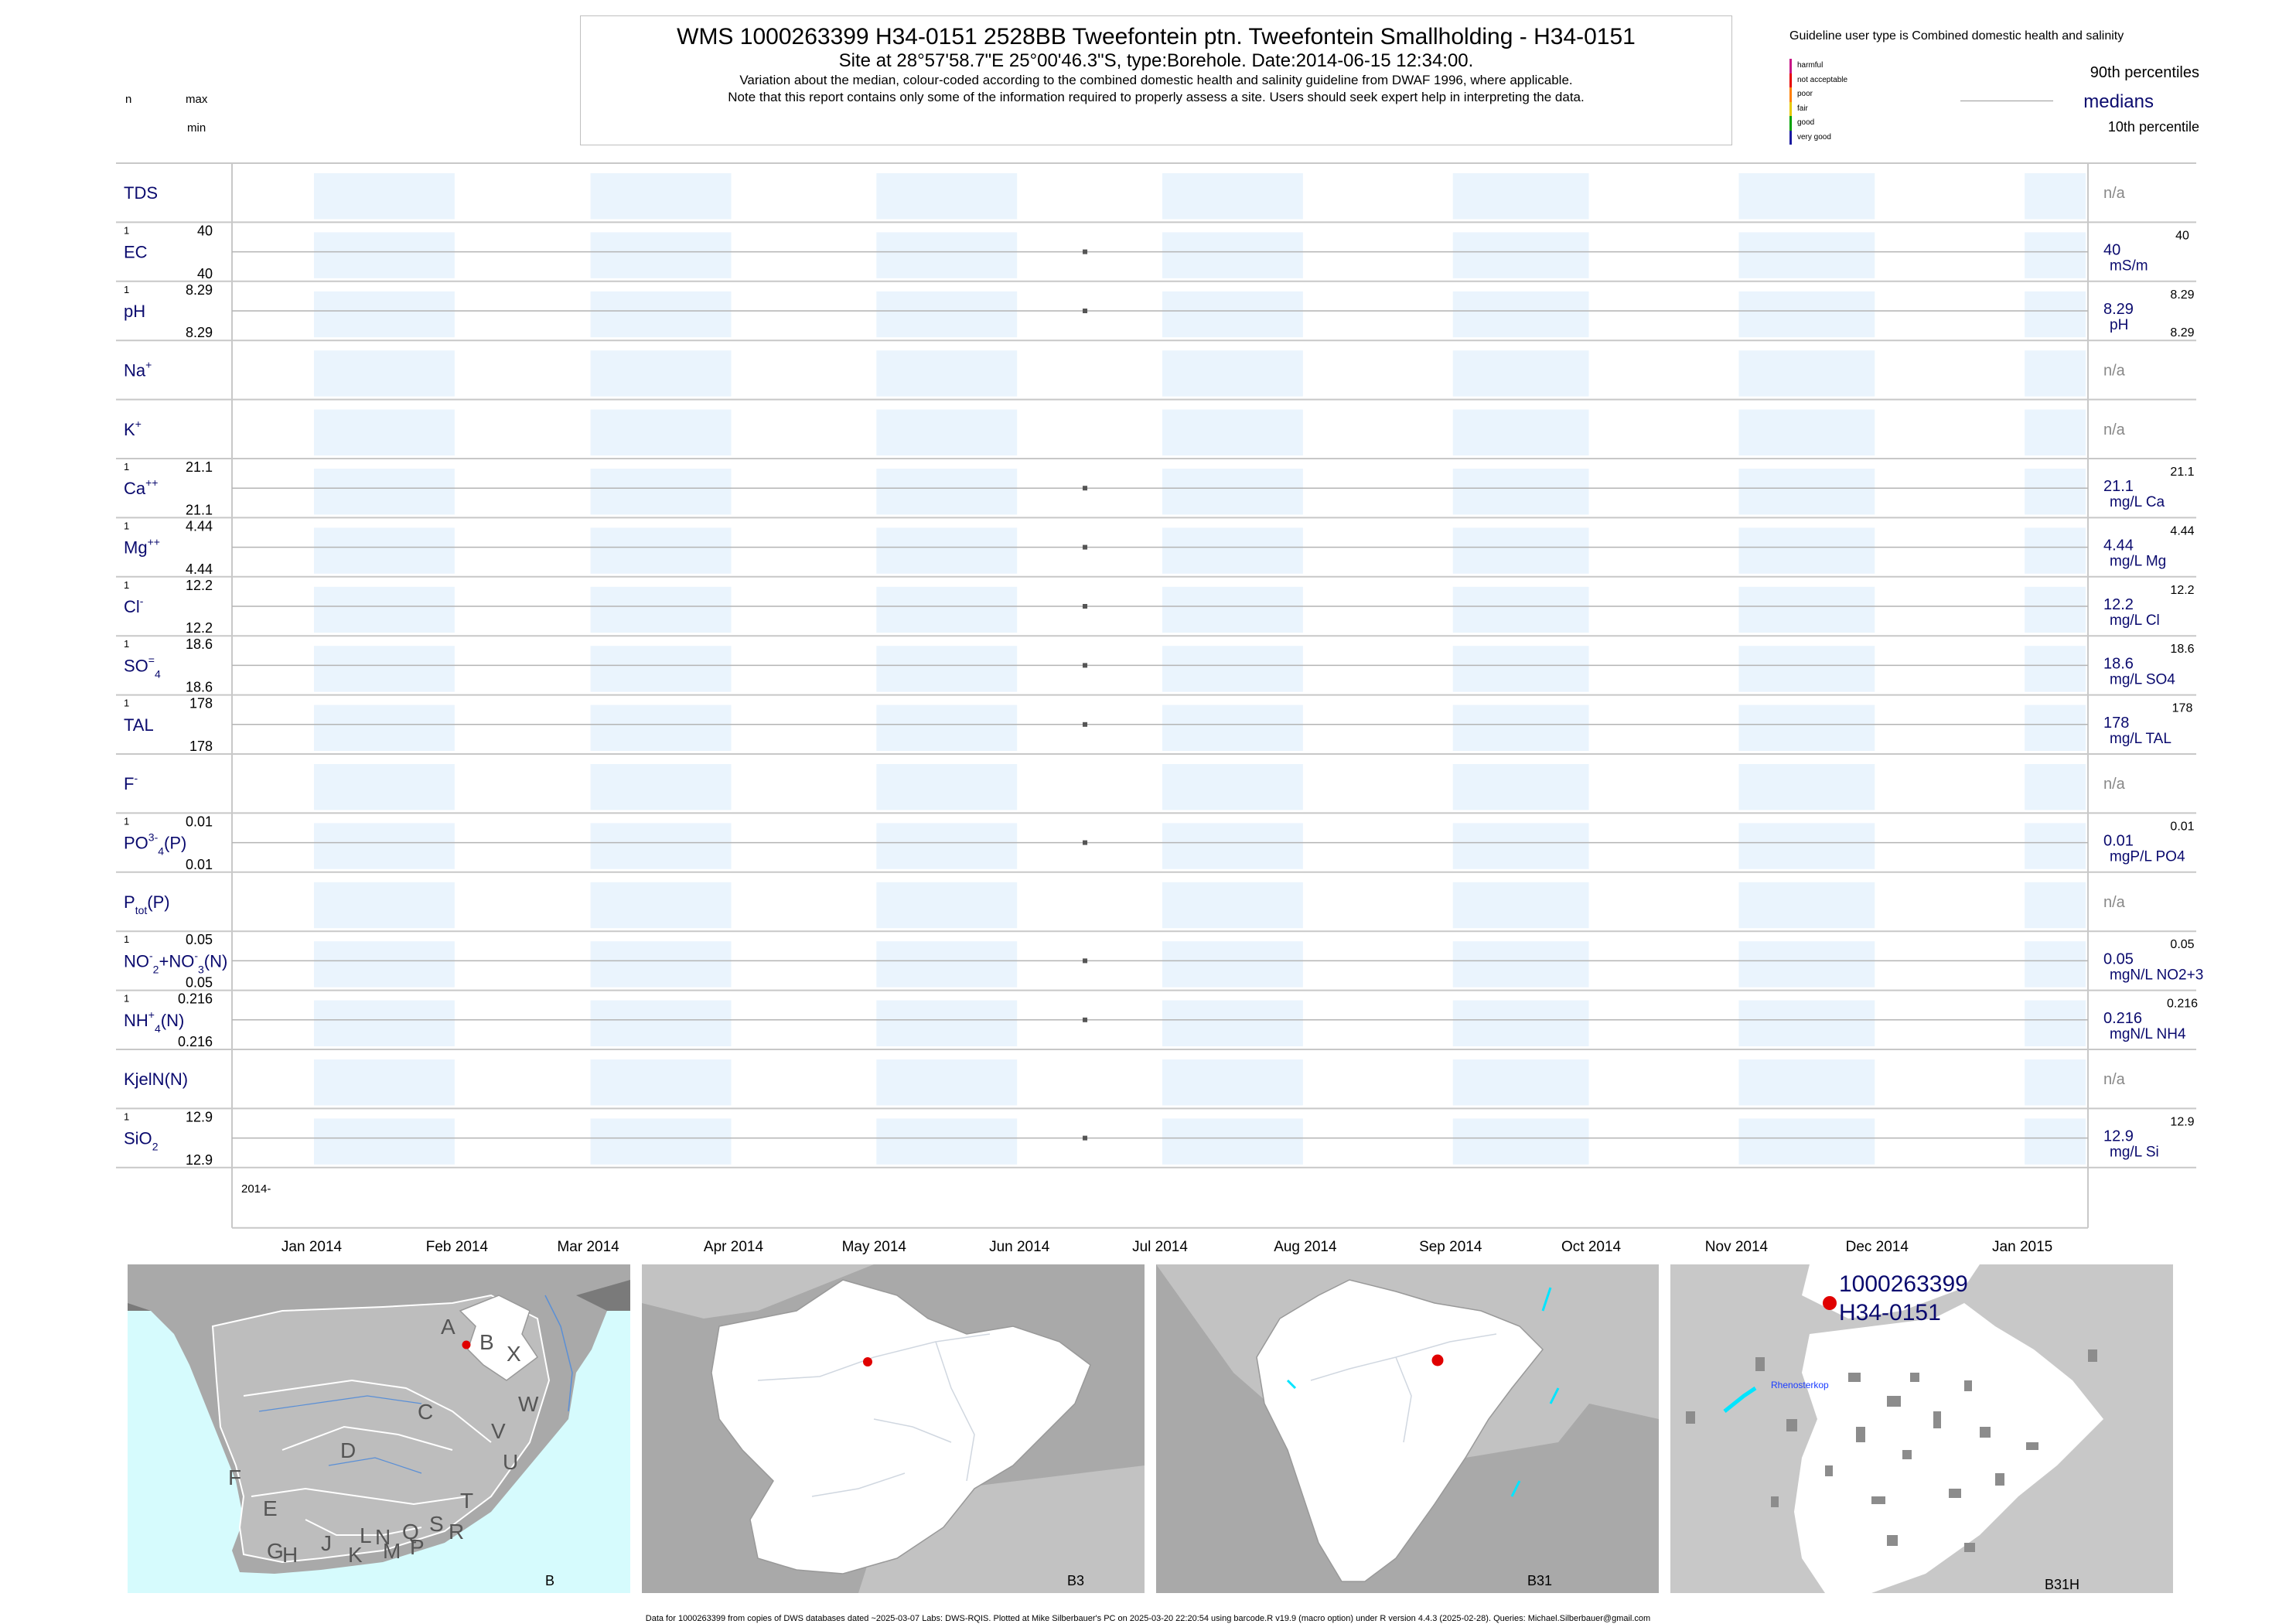 Image resolution: width=2296 pixels, height=1624 pixels. Describe the element at coordinates (2062, 1585) in the screenshot. I see `map-label-b31h: B31H` at that location.